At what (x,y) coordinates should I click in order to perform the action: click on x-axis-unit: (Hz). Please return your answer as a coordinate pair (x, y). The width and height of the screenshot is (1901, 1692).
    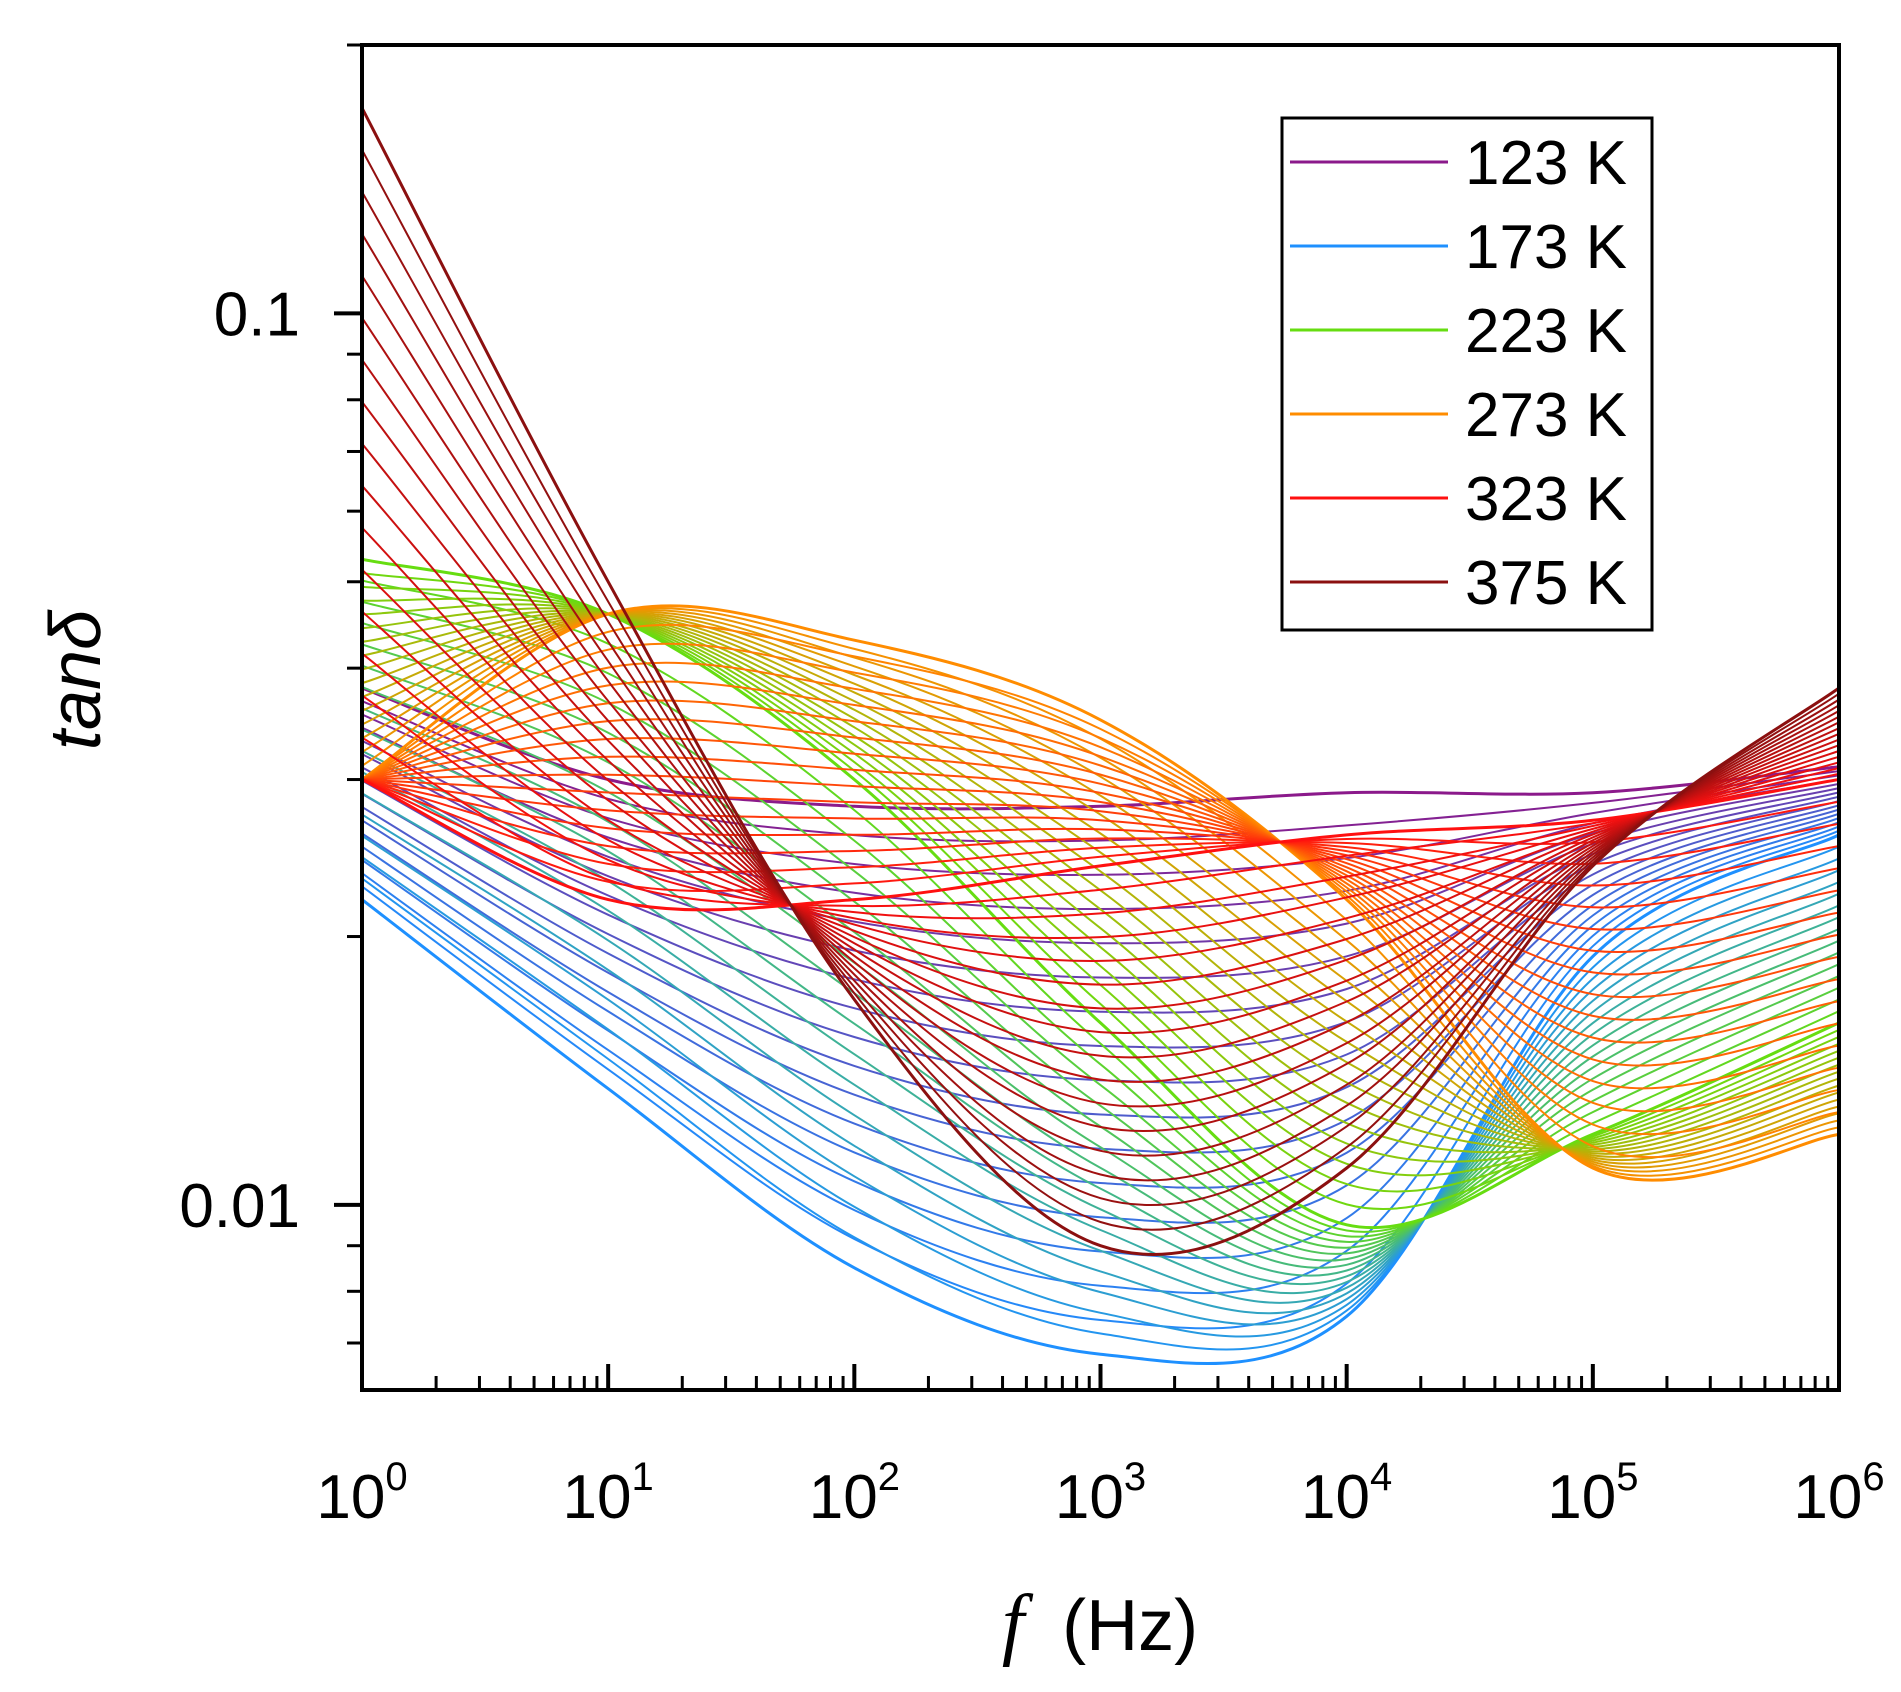
    Looking at the image, I should click on (1130, 1626).